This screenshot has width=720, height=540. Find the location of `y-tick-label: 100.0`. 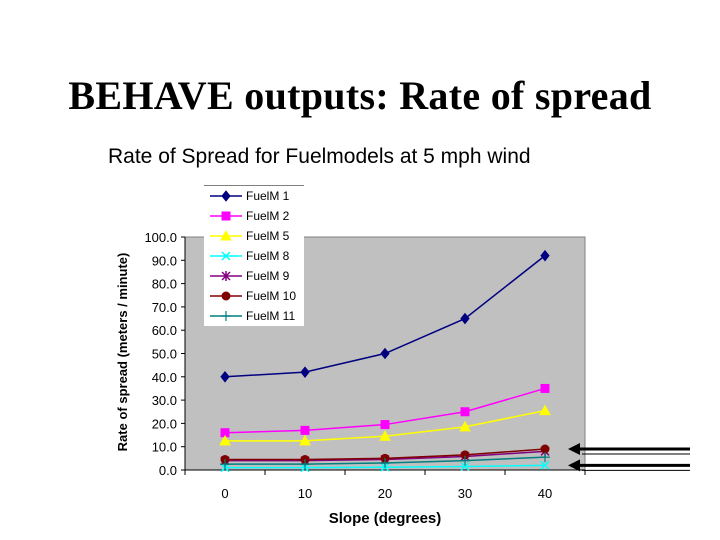

y-tick-label: 100.0 is located at coordinates (160, 237).